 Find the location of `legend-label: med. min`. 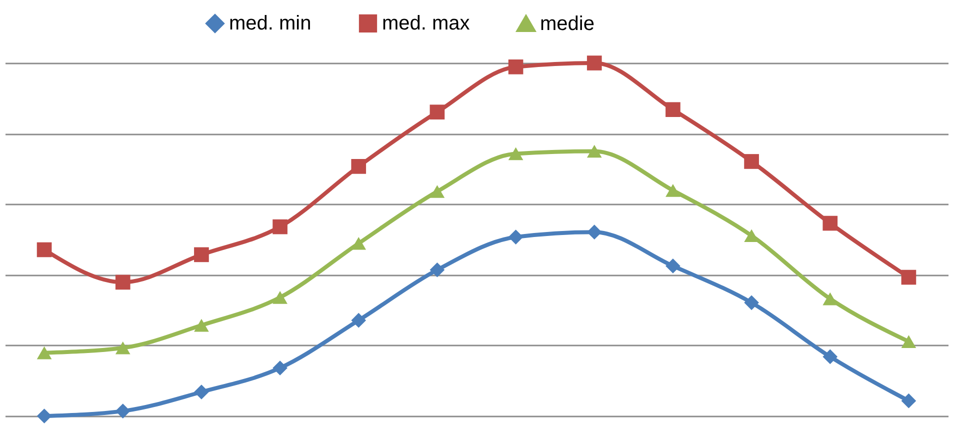

legend-label: med. min is located at coordinates (270, 23).